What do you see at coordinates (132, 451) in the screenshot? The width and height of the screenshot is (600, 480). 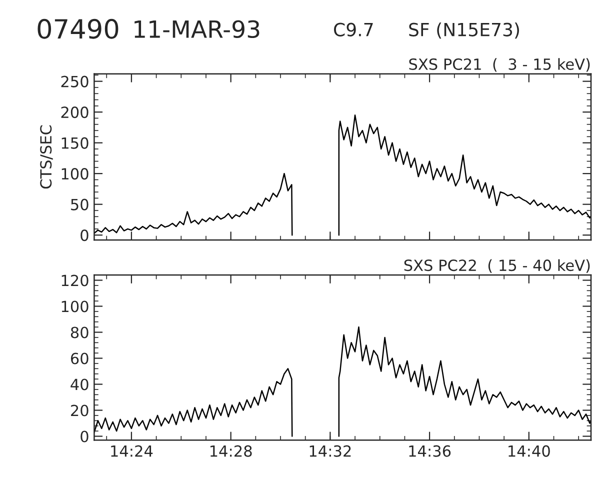 I see `x-tick-label: 14:24` at bounding box center [132, 451].